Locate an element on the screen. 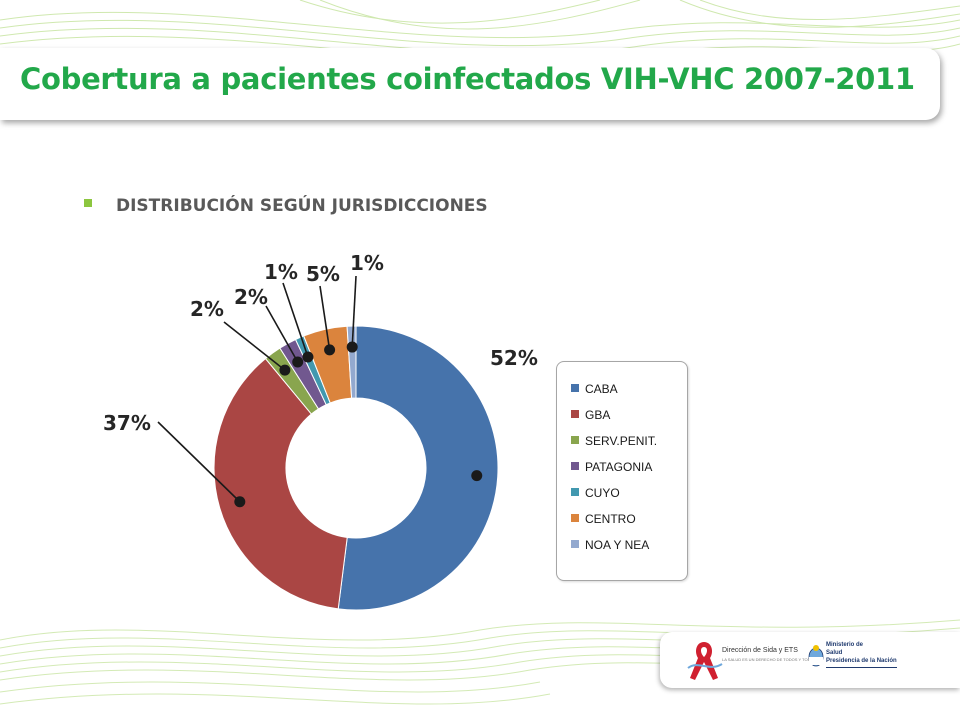 Image resolution: width=960 pixels, height=720 pixels. bullet-icon is located at coordinates (88, 203).